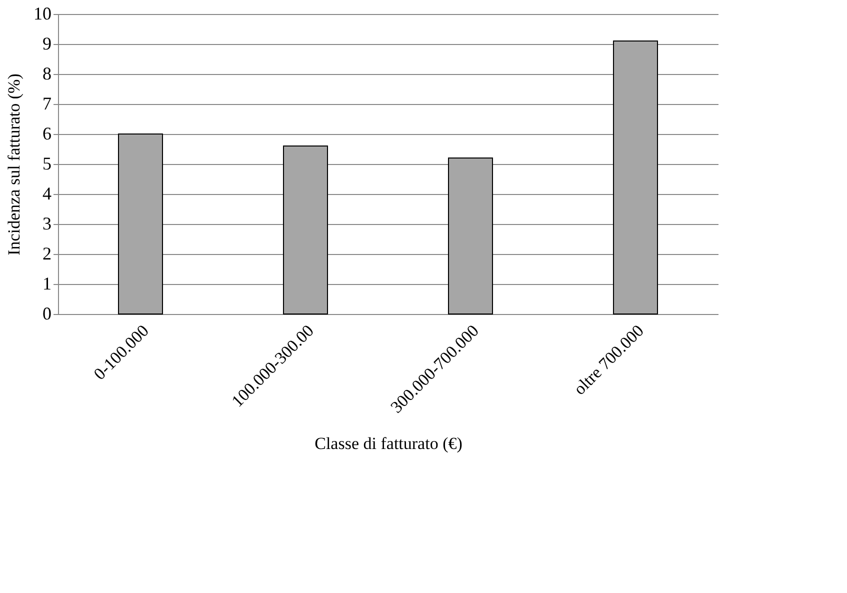  I want to click on y-tick-label: 2, so click(47, 254).